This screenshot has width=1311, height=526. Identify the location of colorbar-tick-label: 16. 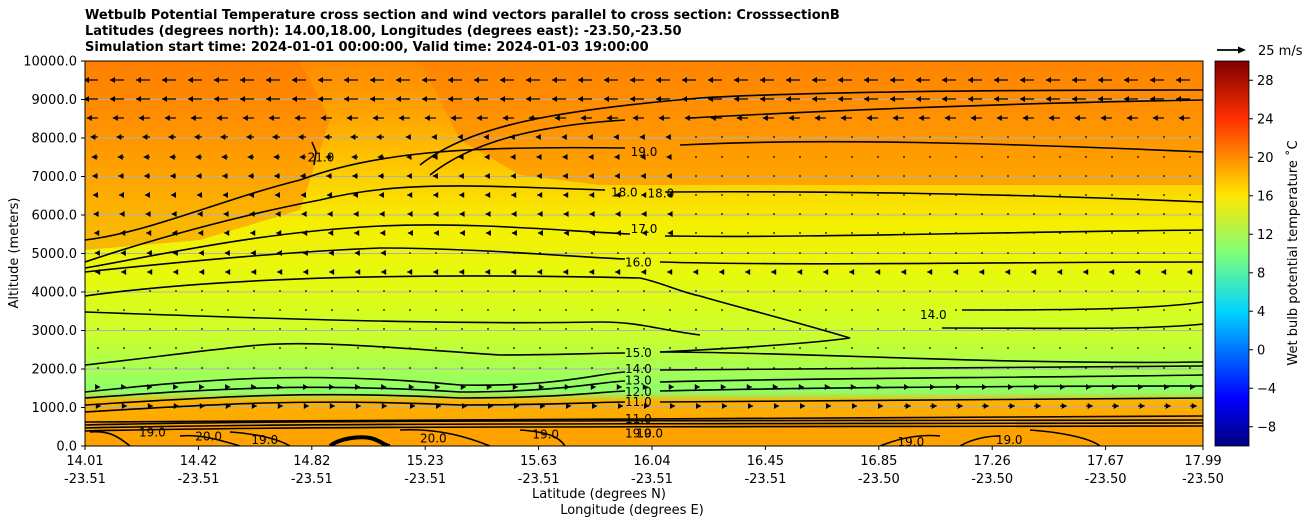
(1265, 196).